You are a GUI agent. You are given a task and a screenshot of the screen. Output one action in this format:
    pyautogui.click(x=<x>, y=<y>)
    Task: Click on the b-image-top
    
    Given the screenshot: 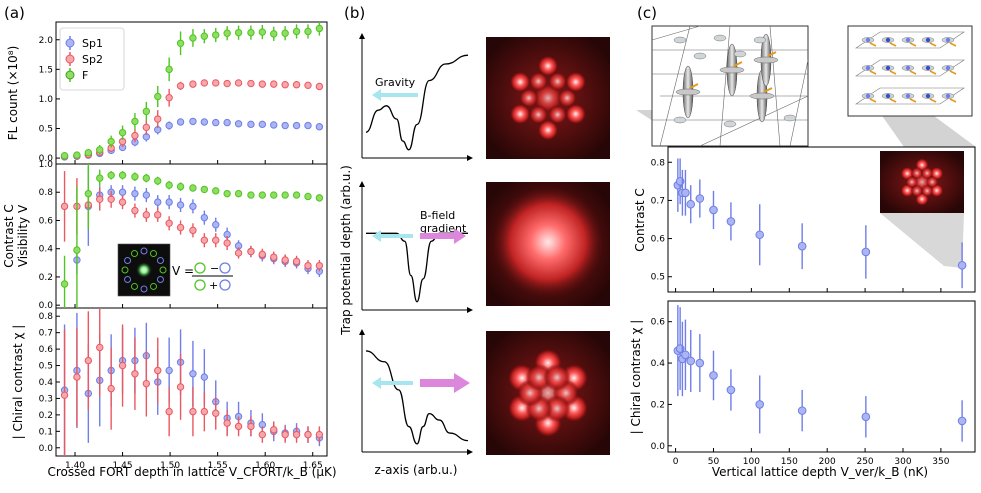 What is the action you would take?
    pyautogui.click(x=548, y=98)
    